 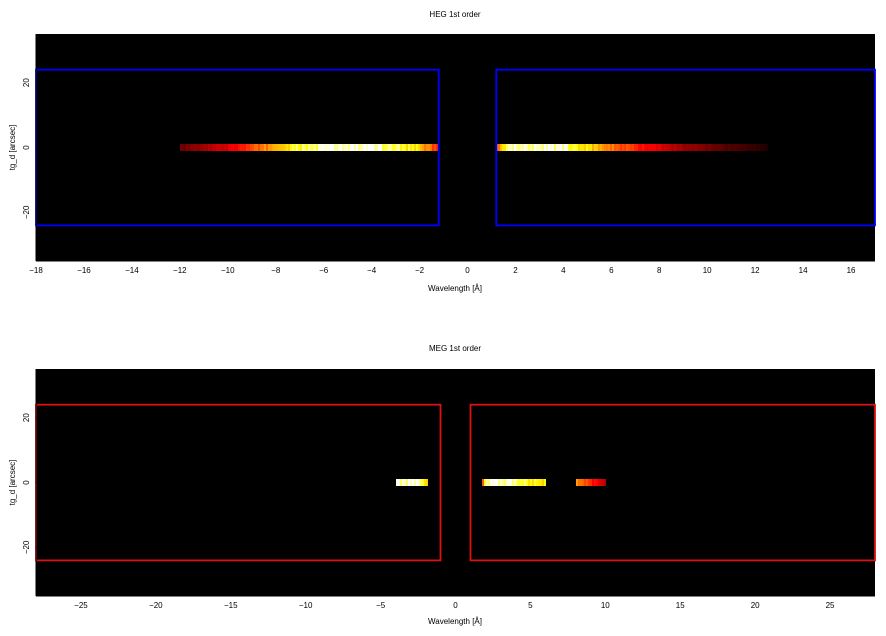 What do you see at coordinates (180, 270) in the screenshot?
I see `heg-x-tick-label: −12` at bounding box center [180, 270].